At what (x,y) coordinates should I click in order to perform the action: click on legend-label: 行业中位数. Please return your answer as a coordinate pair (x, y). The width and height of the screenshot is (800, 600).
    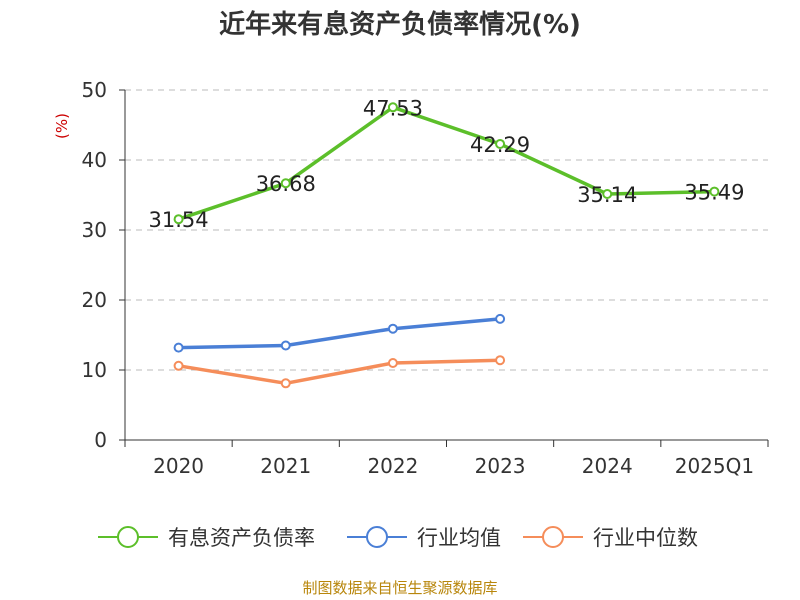
    Looking at the image, I should click on (645, 538).